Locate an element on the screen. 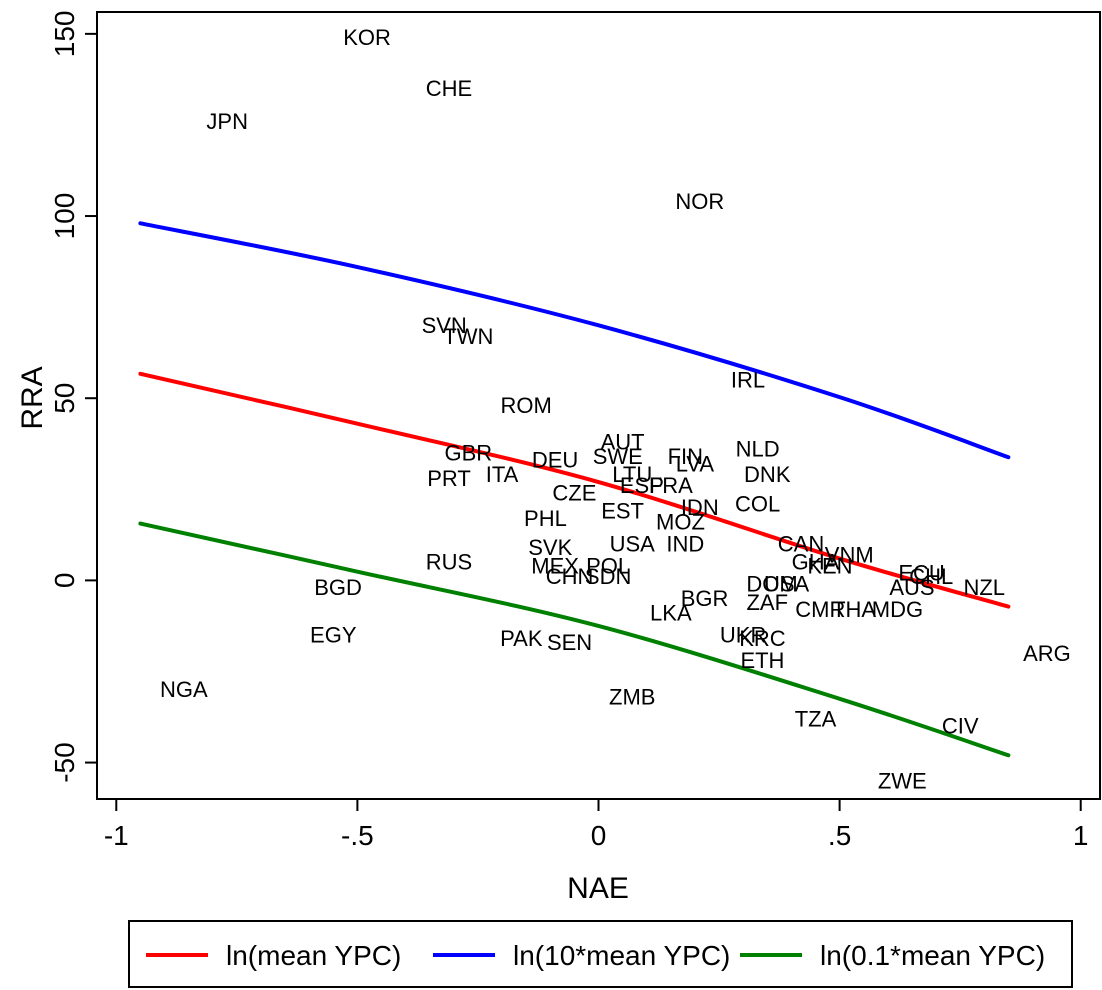 The image size is (1102, 990). country-label: CMR is located at coordinates (820, 609).